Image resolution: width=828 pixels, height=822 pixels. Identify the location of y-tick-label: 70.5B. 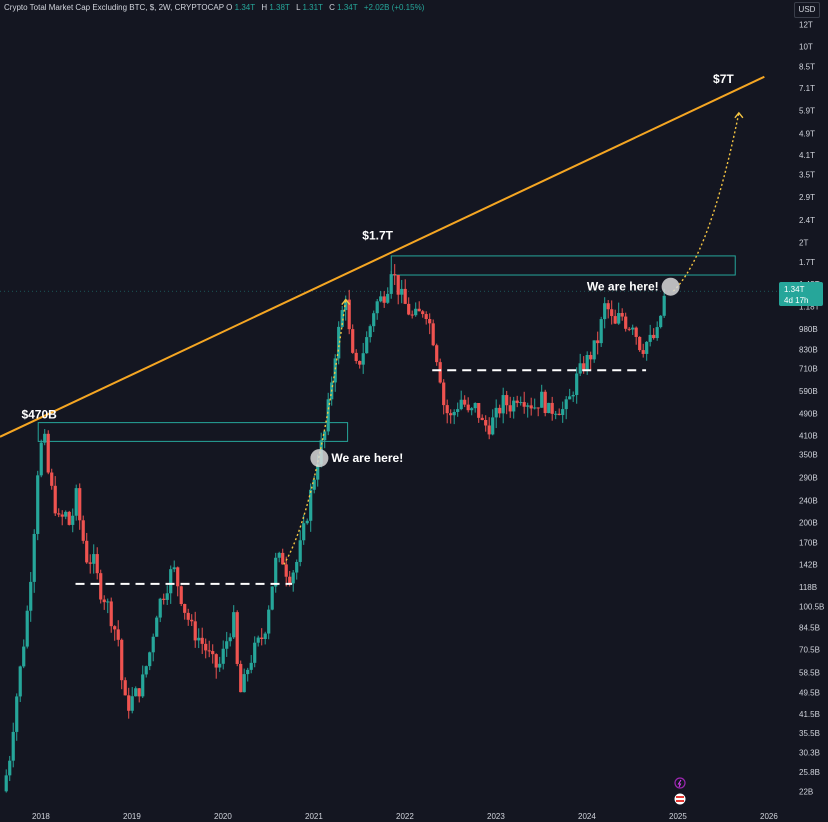
(809, 650).